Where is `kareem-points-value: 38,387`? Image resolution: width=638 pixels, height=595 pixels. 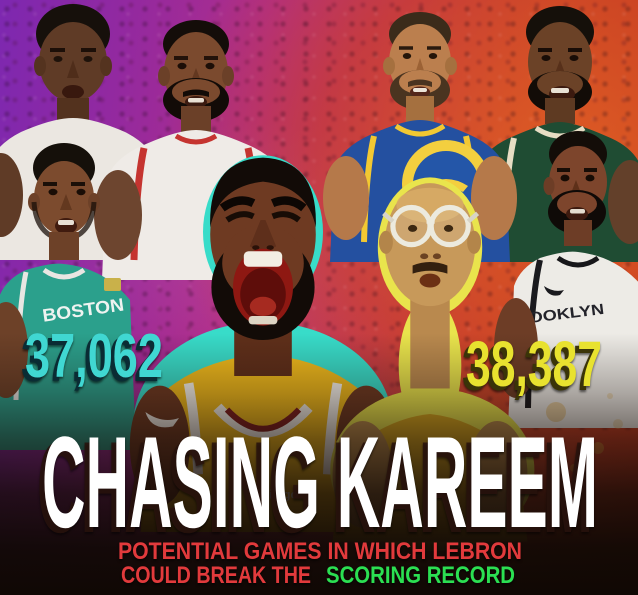
kareem-points-value: 38,387 is located at coordinates (534, 364).